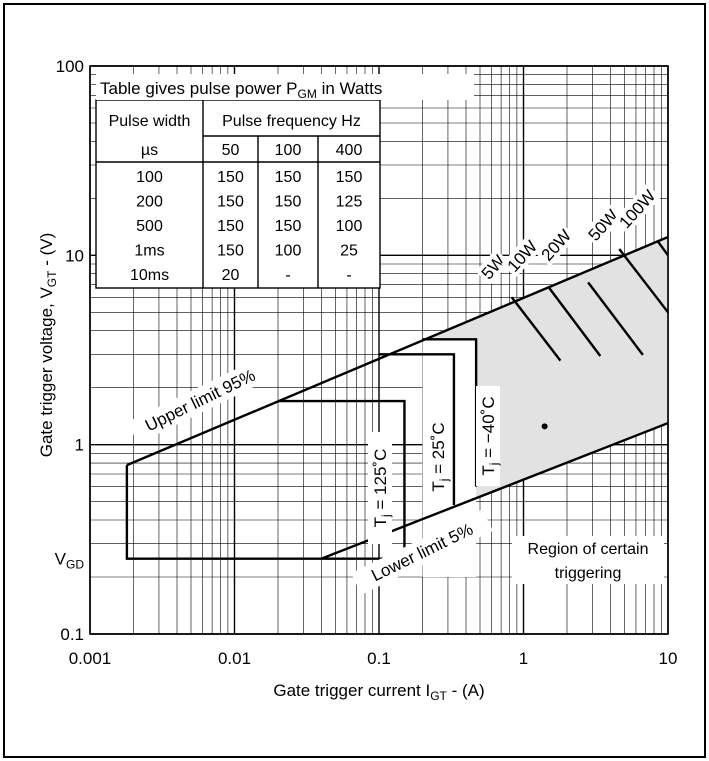 This screenshot has height=761, width=709. Describe the element at coordinates (466, 690) in the screenshot. I see `x-axis-label-part: - (A)` at that location.